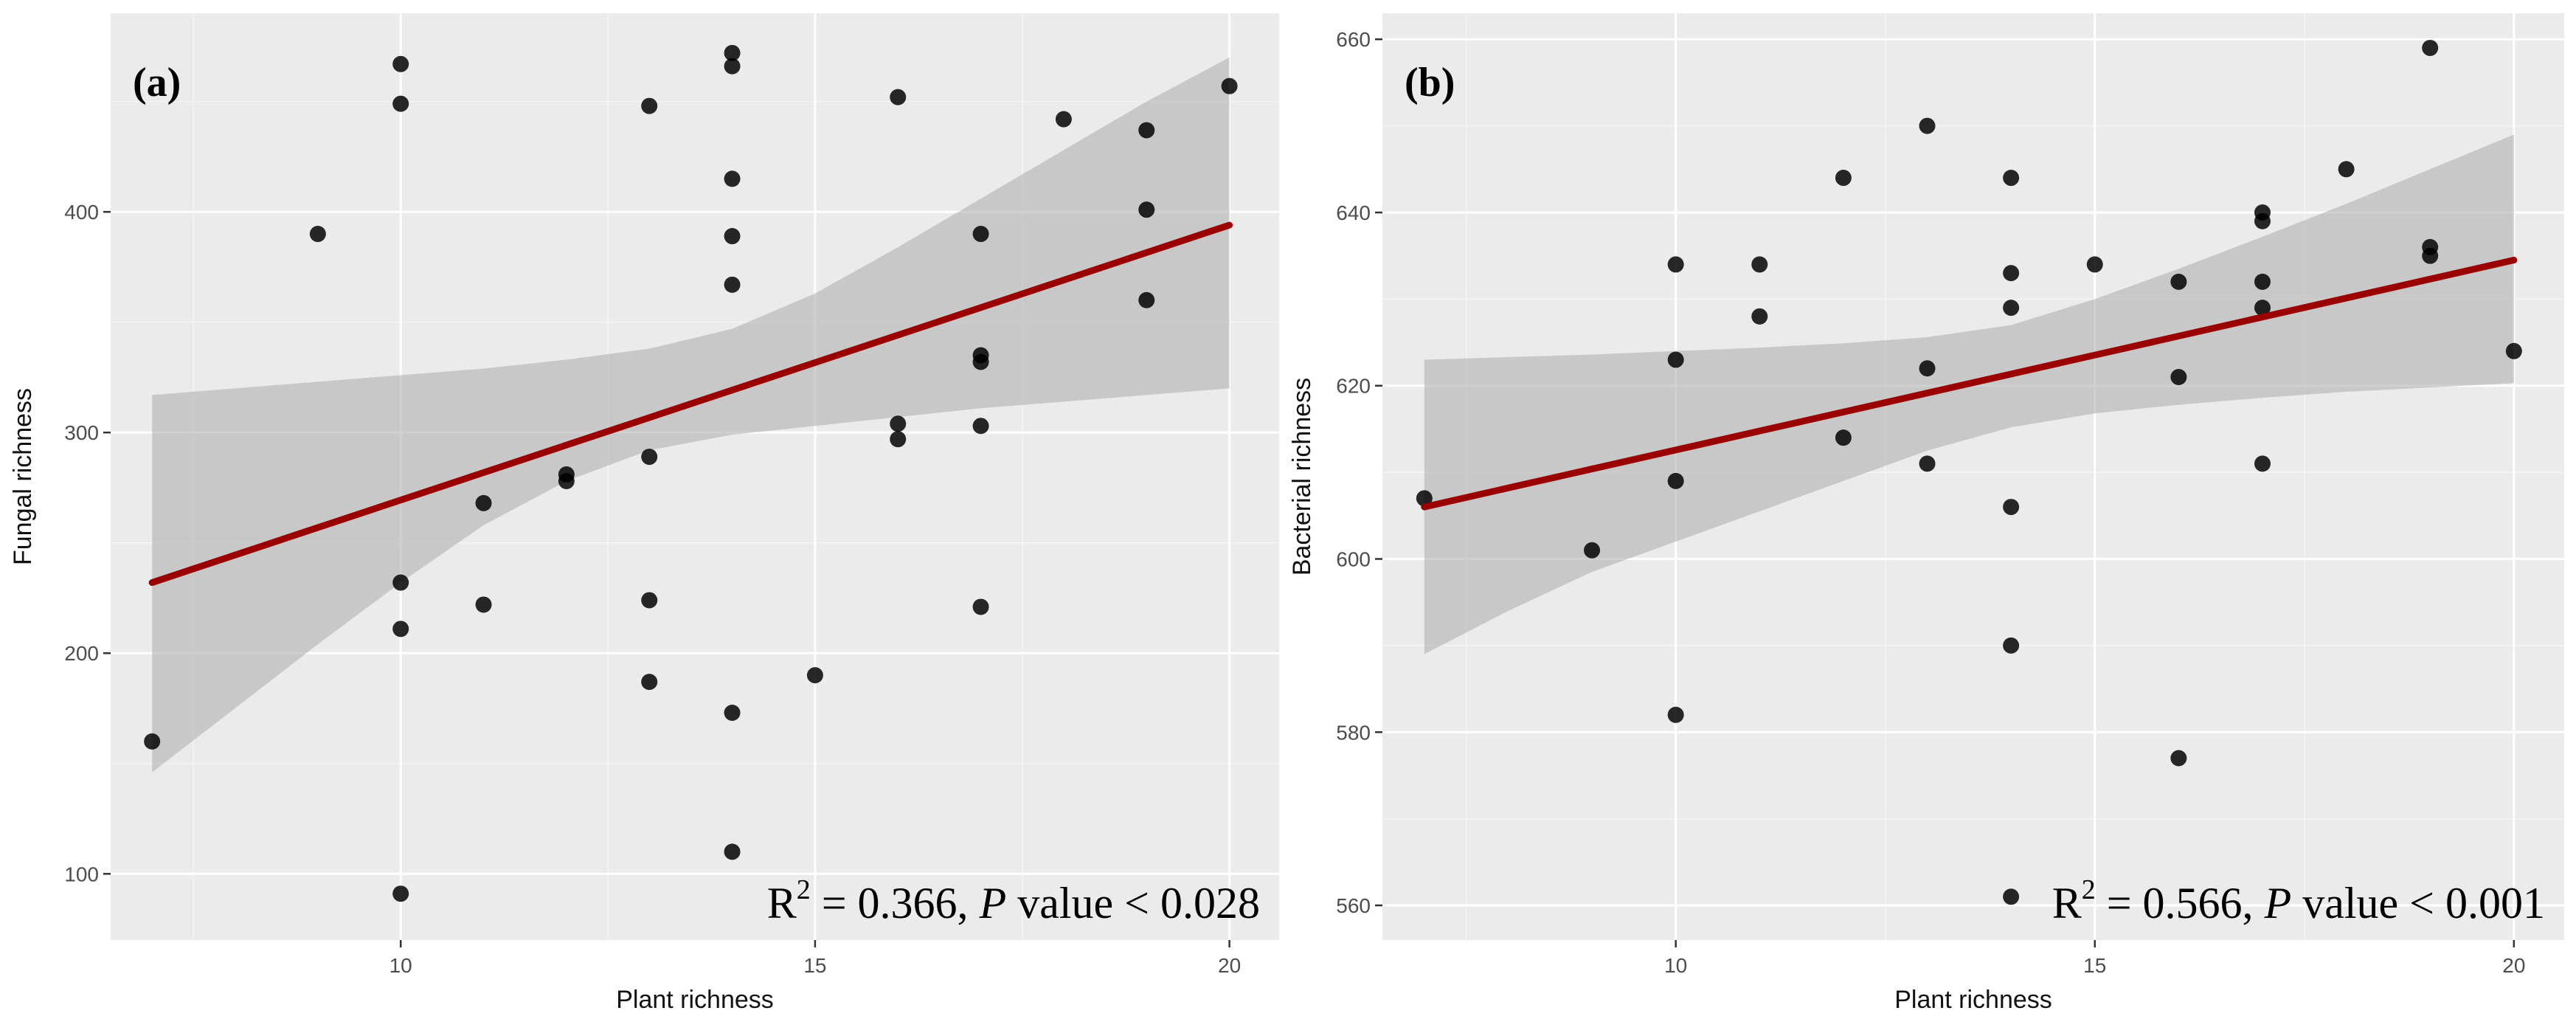  I want to click on chart-1-regression-line, so click(1970, 384).